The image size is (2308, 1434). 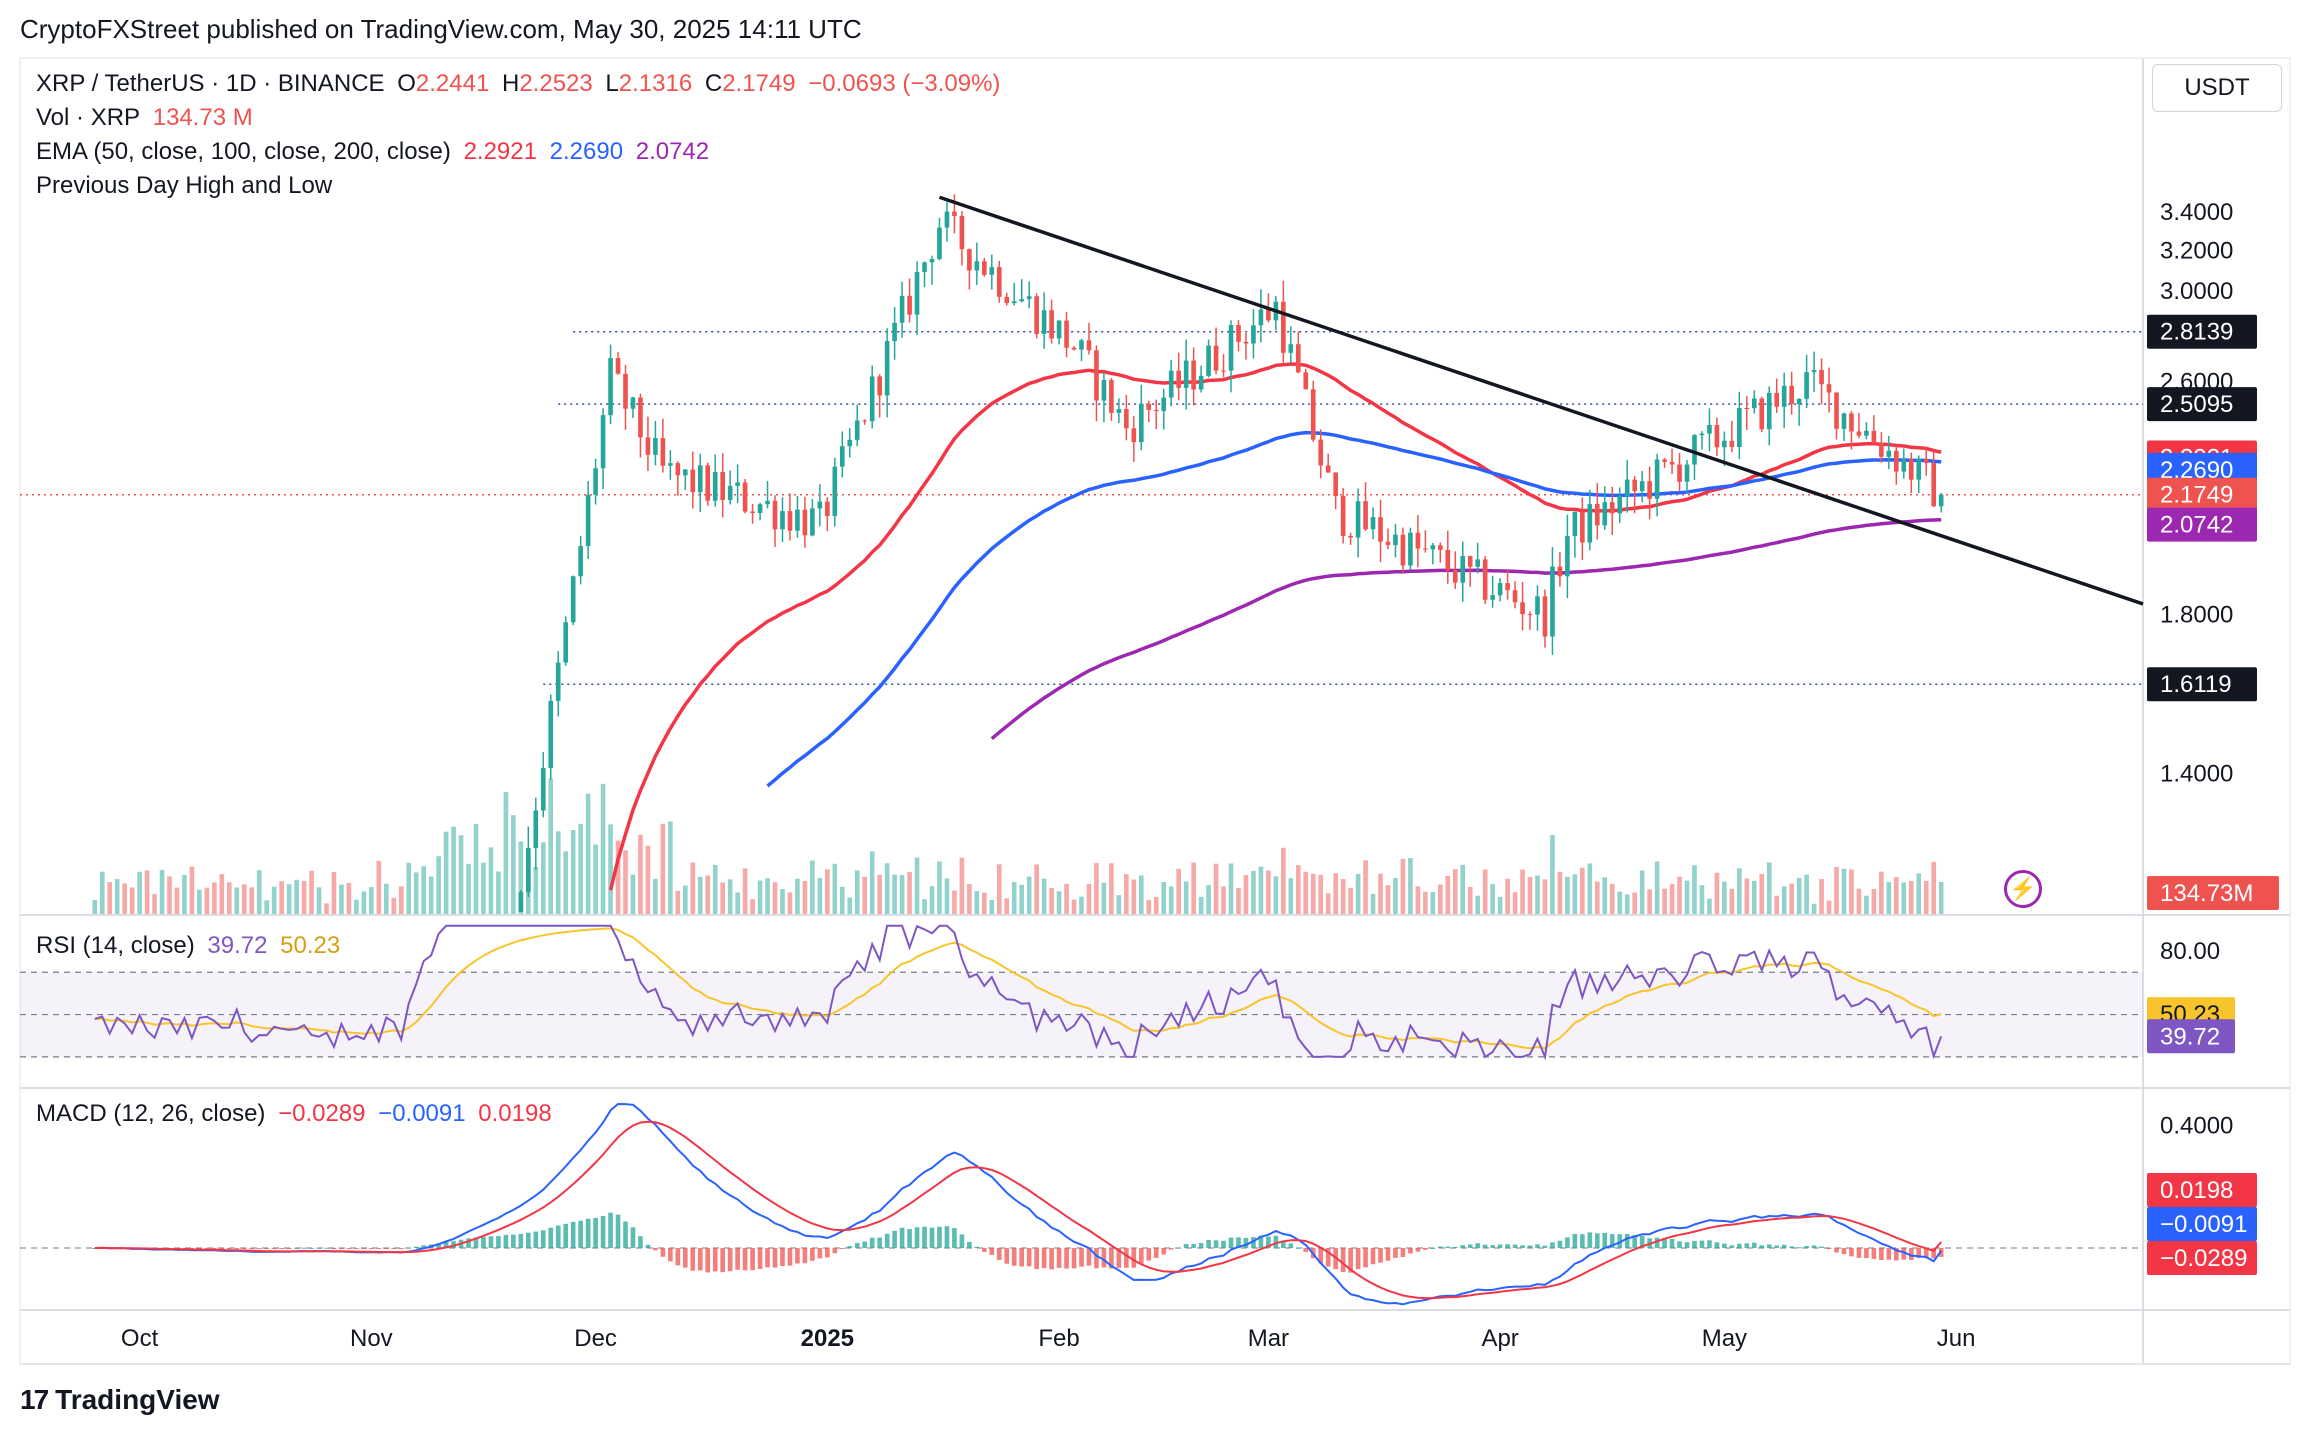 I want to click on macd-pane, so click(x=1081, y=1204).